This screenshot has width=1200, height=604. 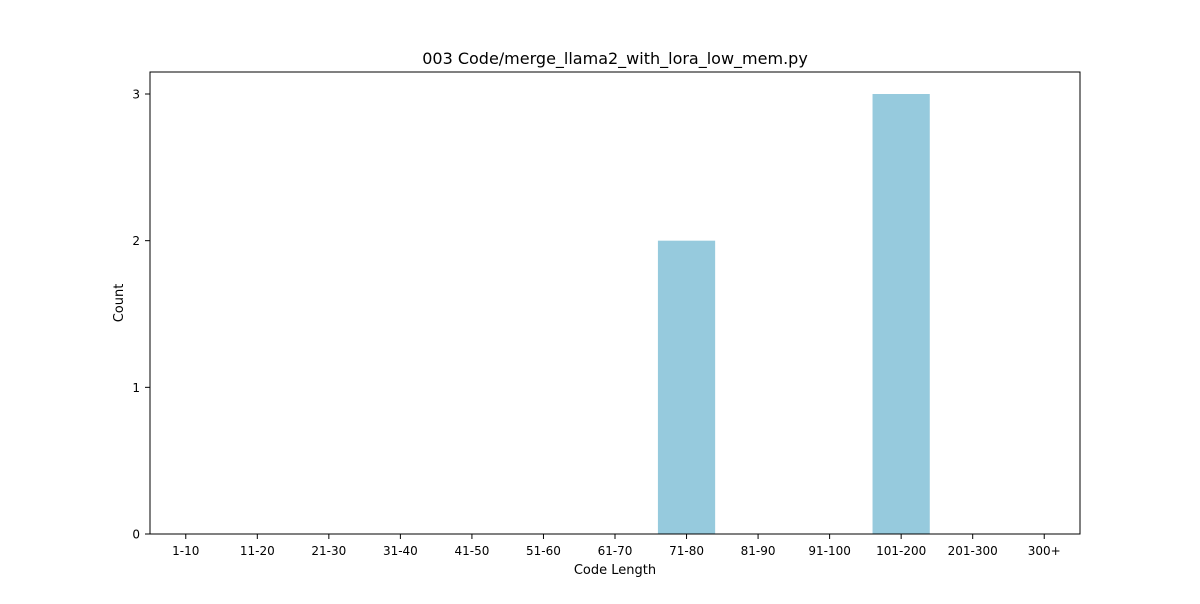 What do you see at coordinates (1044, 551) in the screenshot?
I see `x-tick-label: 300+` at bounding box center [1044, 551].